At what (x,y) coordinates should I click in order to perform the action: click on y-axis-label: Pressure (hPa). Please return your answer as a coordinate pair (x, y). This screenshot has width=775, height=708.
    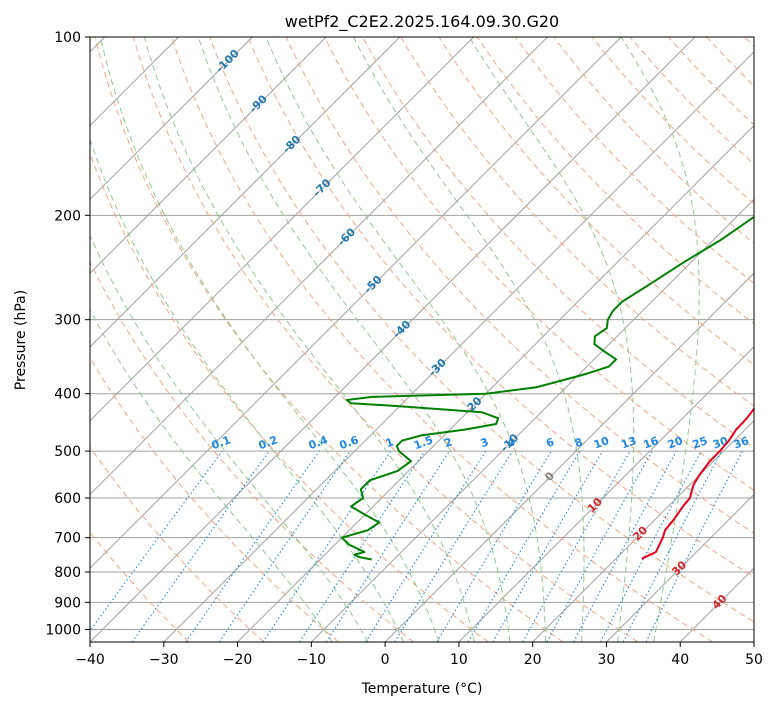
    Looking at the image, I should click on (21, 340).